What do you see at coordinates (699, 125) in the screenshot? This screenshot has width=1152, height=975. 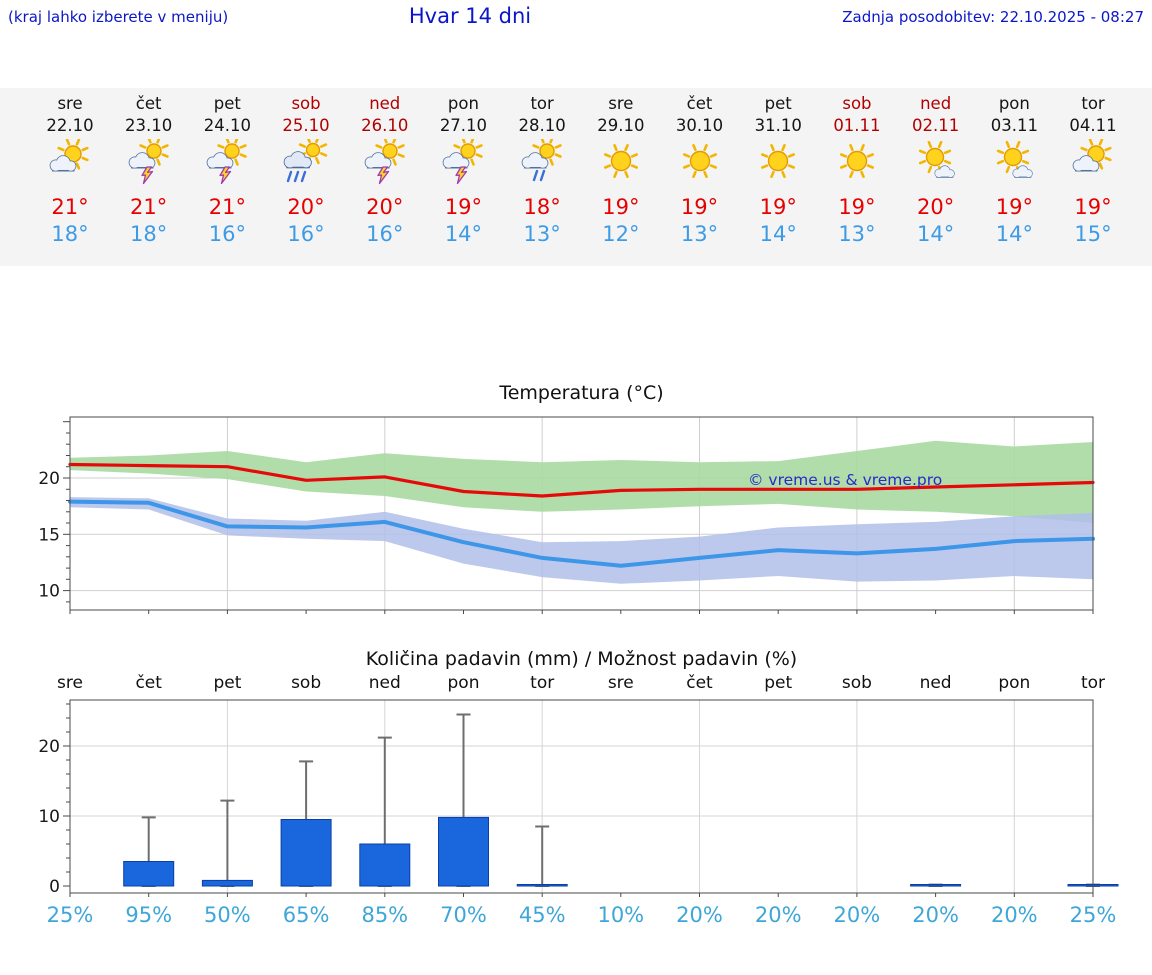 I see `day-date: 30.10` at bounding box center [699, 125].